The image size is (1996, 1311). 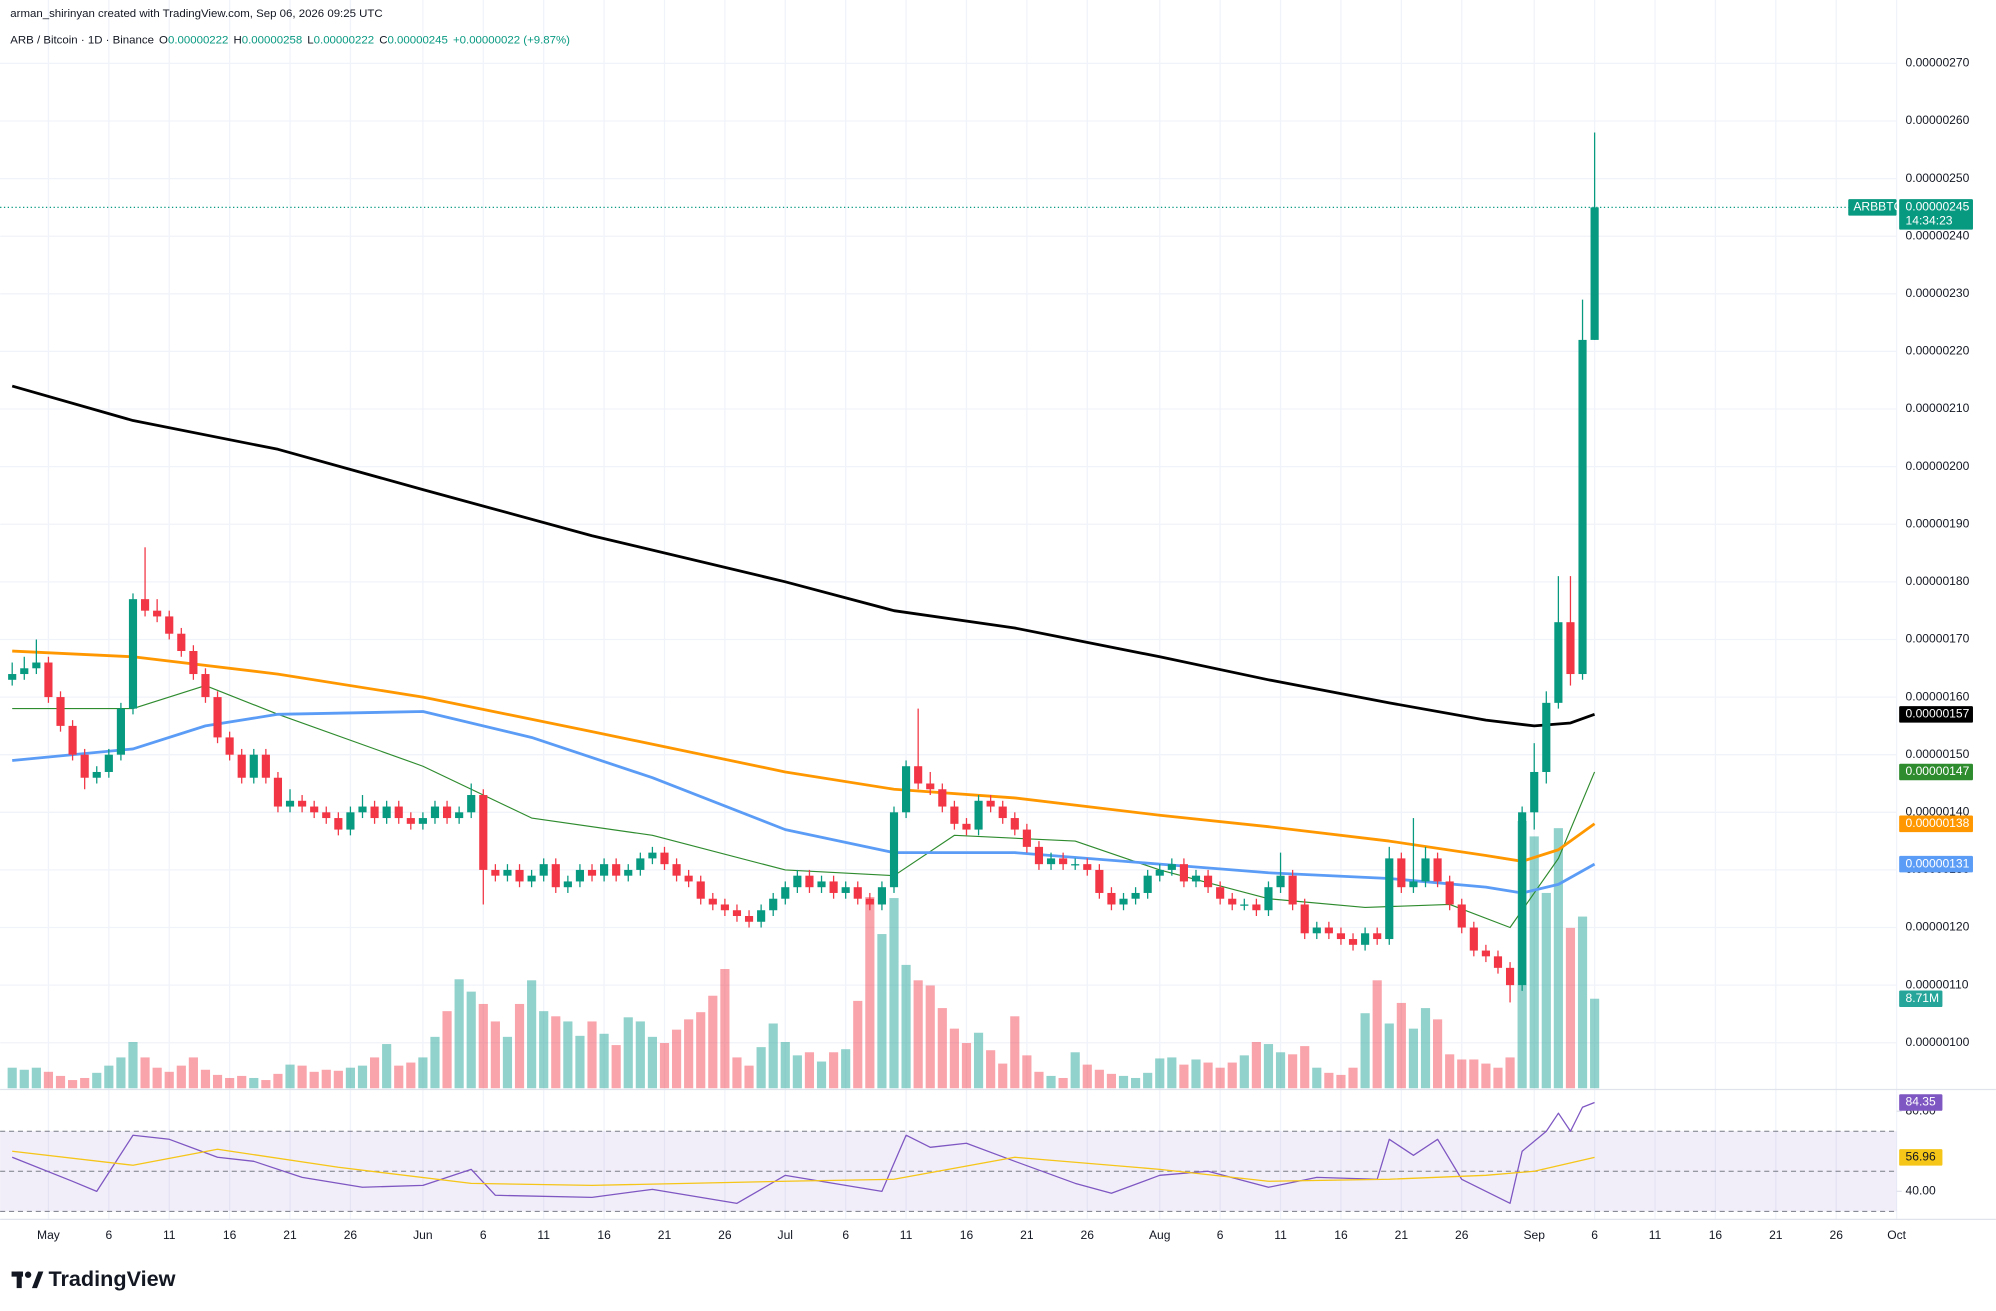 What do you see at coordinates (1877, 207) in the screenshot?
I see `ticker: ARBBTC` at bounding box center [1877, 207].